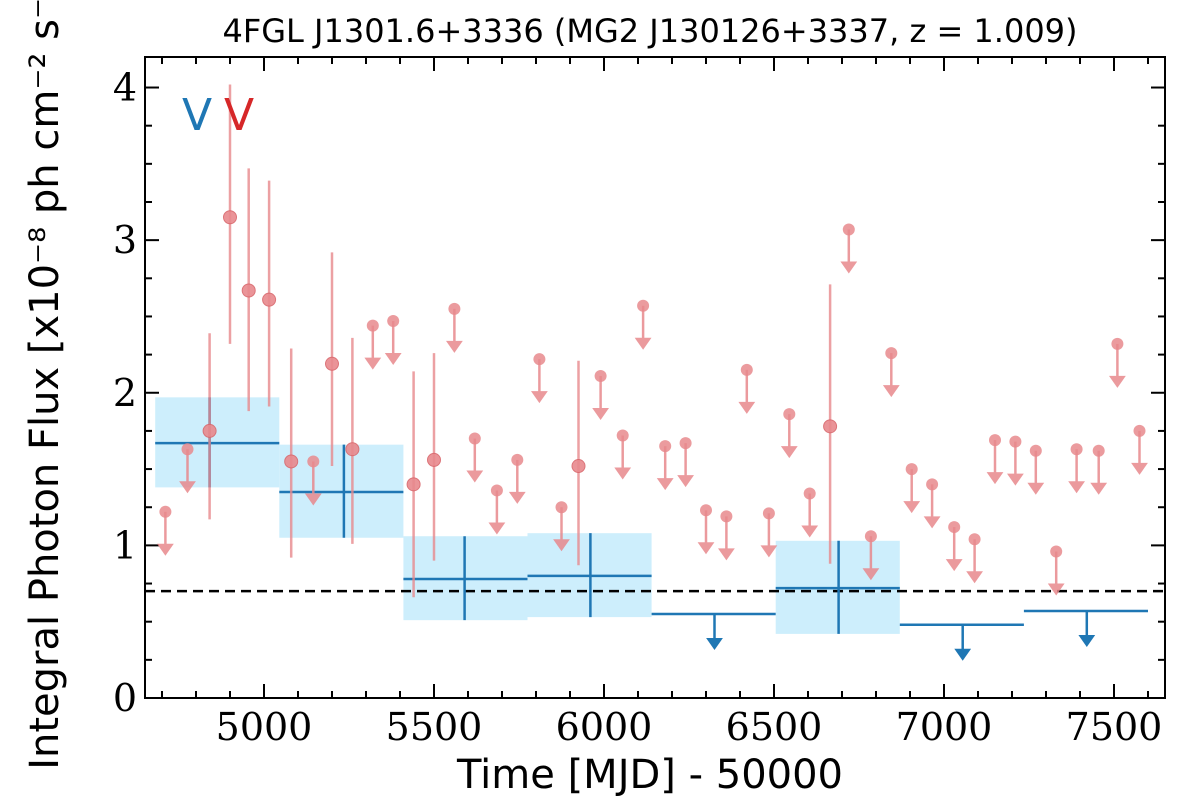 The height and width of the screenshot is (800, 1200). I want to click on x-tick-label: 6500, so click(774, 727).